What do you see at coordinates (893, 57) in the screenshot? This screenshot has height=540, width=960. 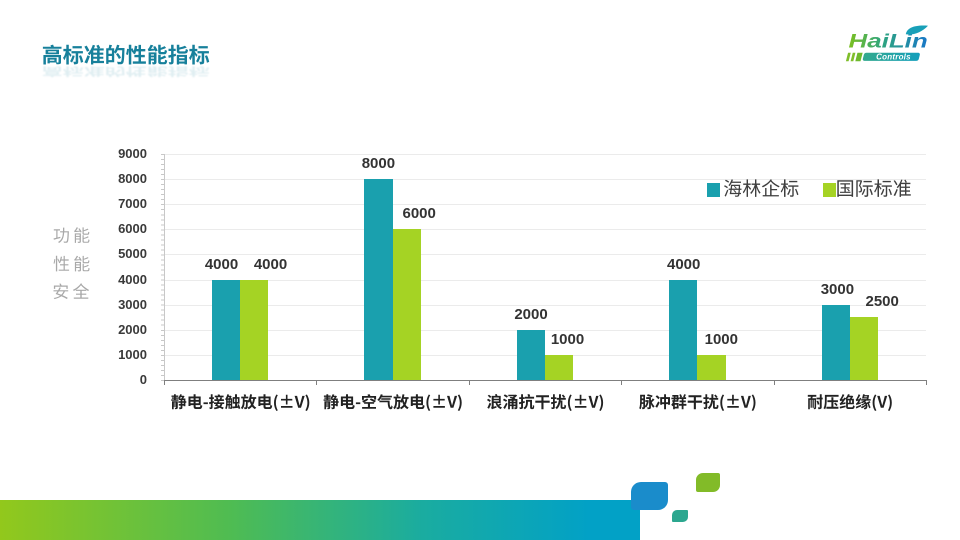 I see `svg-text: Controls` at bounding box center [893, 57].